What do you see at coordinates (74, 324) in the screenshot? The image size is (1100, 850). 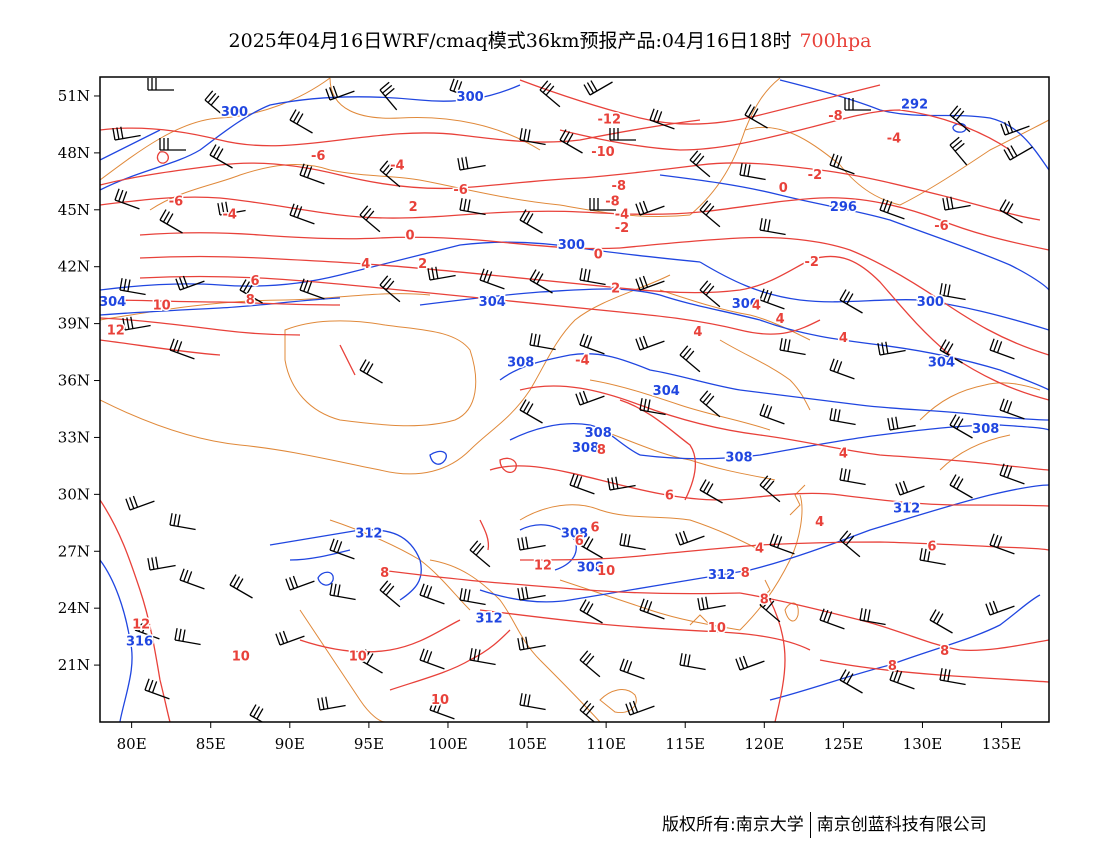 I see `y-tick-label: 39N` at bounding box center [74, 324].